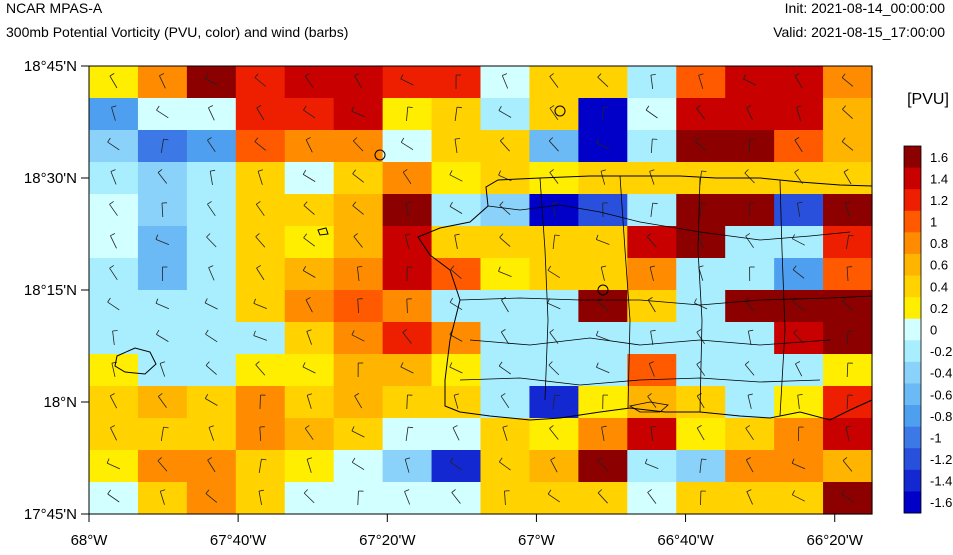 Image resolution: width=953 pixels, height=555 pixels. I want to click on colorbar-label: 1.2, so click(939, 200).